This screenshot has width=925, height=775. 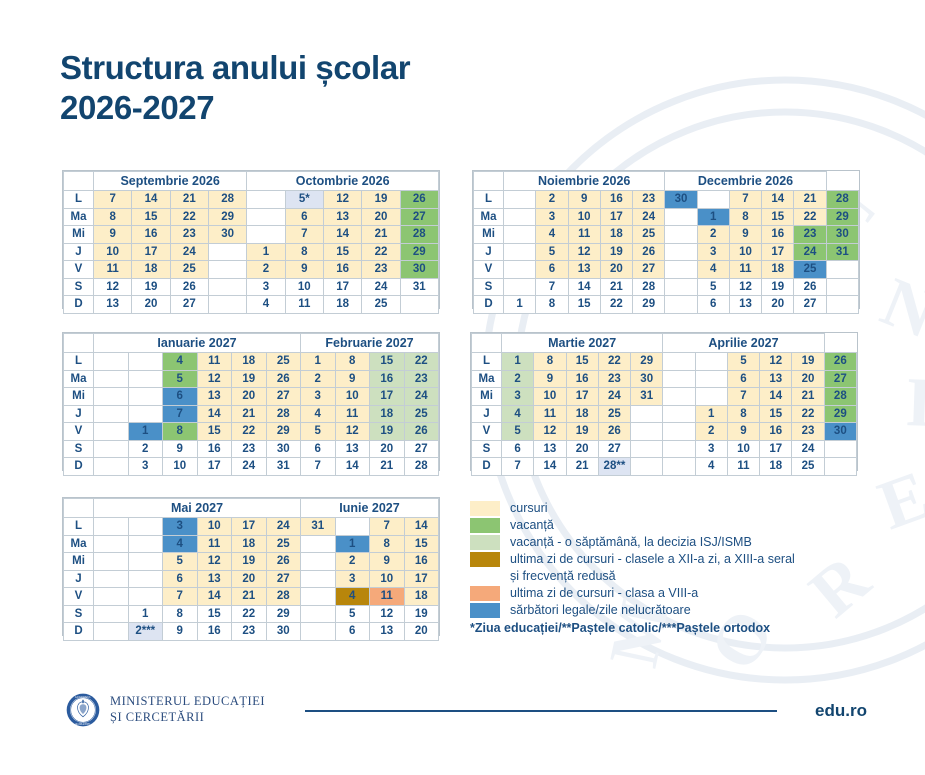 I want to click on calendar-day-cell: 19, so click(x=381, y=199).